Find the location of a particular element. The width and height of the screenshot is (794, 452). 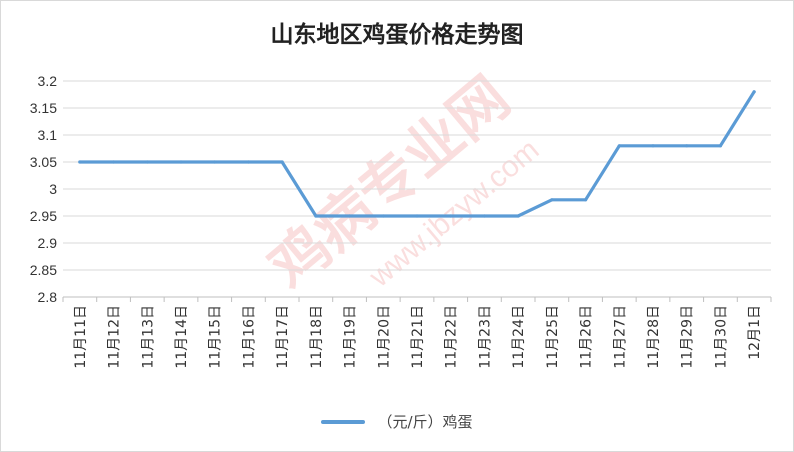

x-tick-label: 11月13日 is located at coordinates (148, 337).